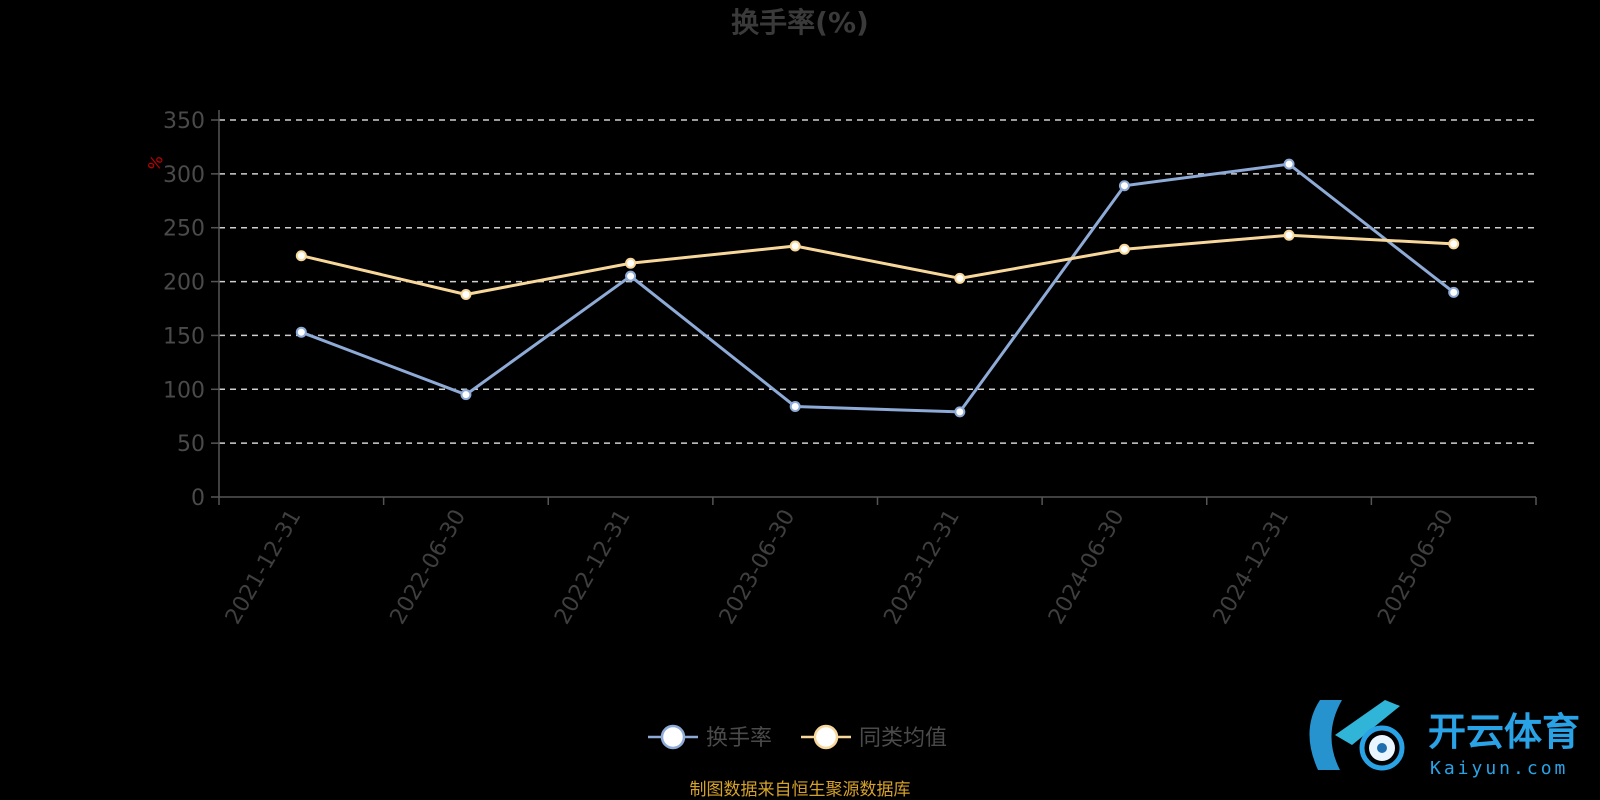 The height and width of the screenshot is (800, 1600). I want to click on brand-watermark-text: 开云体育, so click(1504, 732).